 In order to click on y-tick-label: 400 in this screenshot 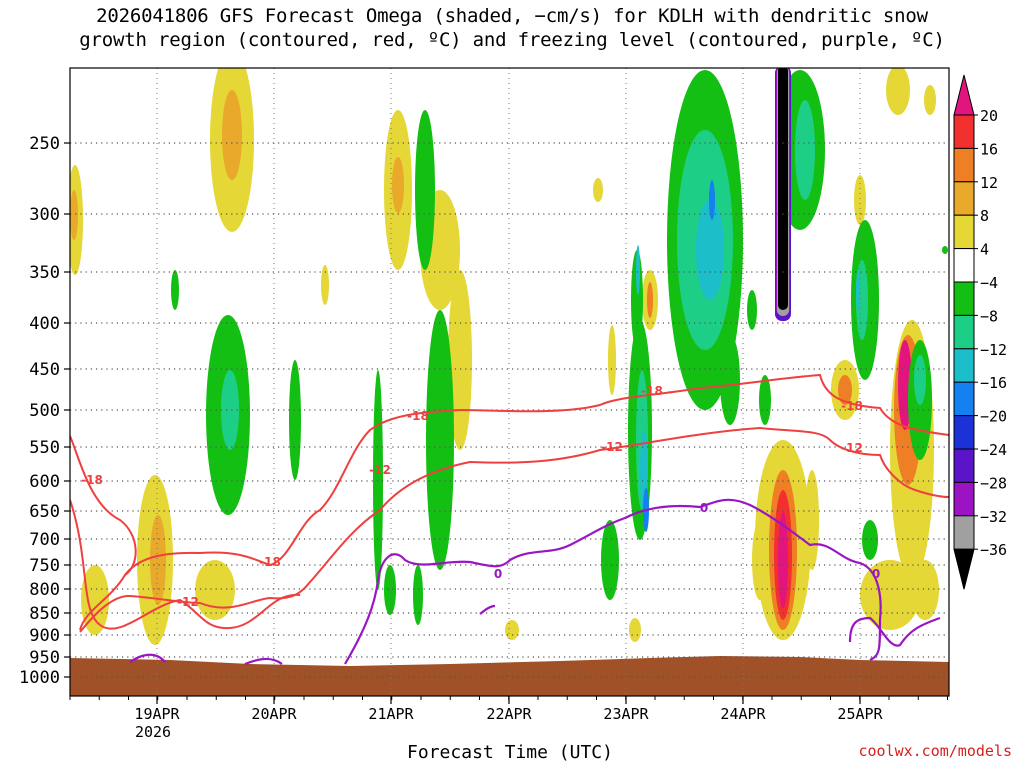, I will do `click(44, 324)`.